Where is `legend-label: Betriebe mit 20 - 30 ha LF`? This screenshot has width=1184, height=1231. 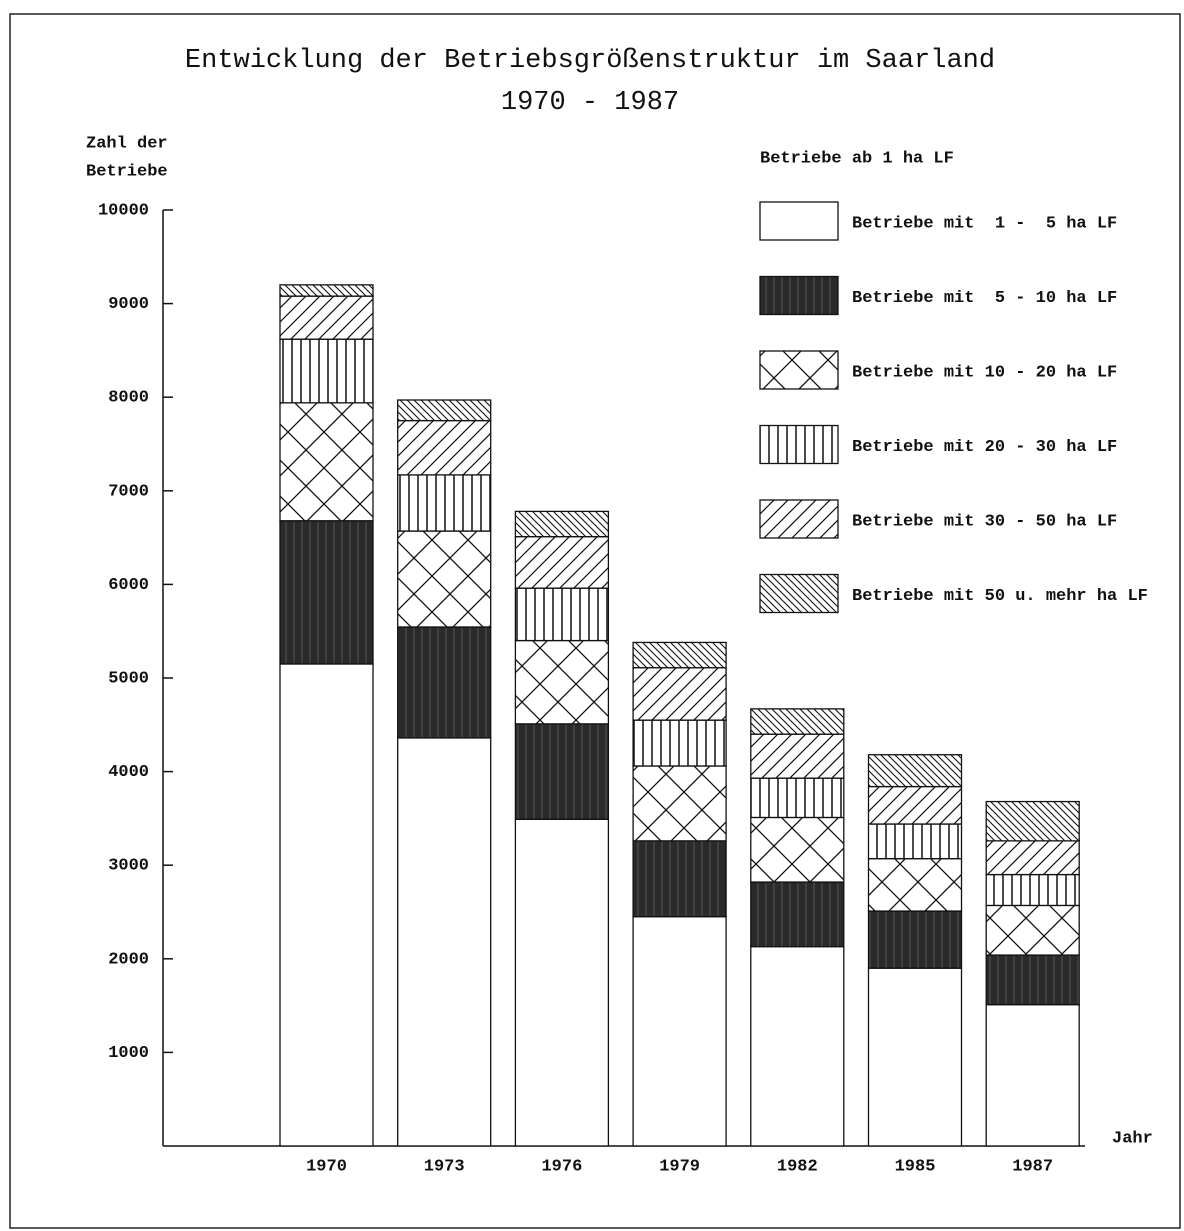 legend-label: Betriebe mit 20 - 30 ha LF is located at coordinates (984, 447).